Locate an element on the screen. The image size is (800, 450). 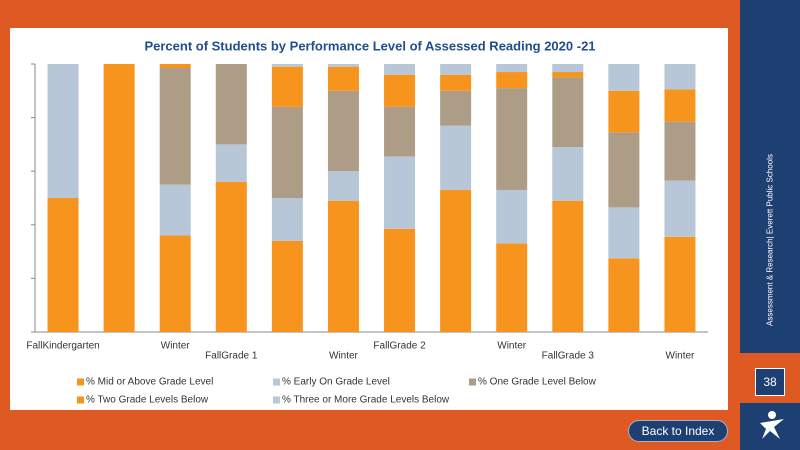
top-band is located at coordinates (370, 14).